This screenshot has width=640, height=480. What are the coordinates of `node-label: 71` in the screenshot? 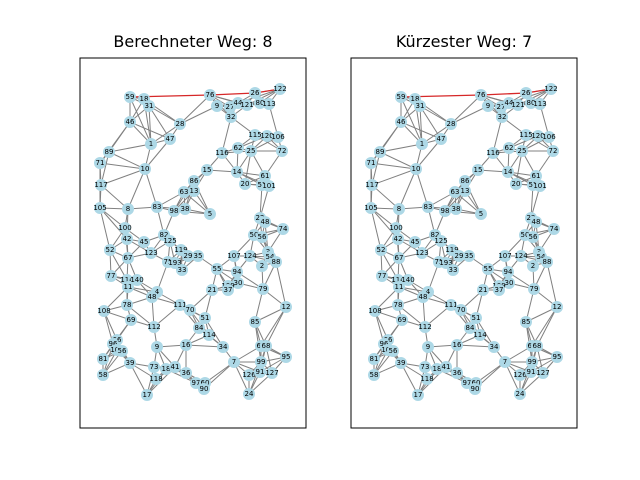 It's located at (371, 163).